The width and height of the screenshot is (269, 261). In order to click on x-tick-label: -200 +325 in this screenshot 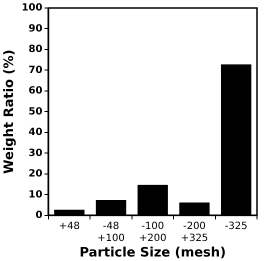, I will do `click(194, 232)`.